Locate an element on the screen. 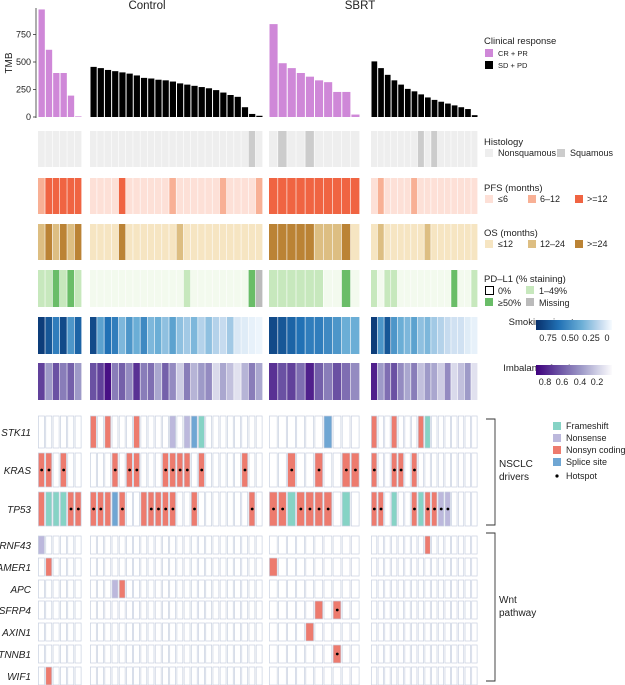 The width and height of the screenshot is (625, 685). legend-cr-pr-swatch is located at coordinates (489, 53).